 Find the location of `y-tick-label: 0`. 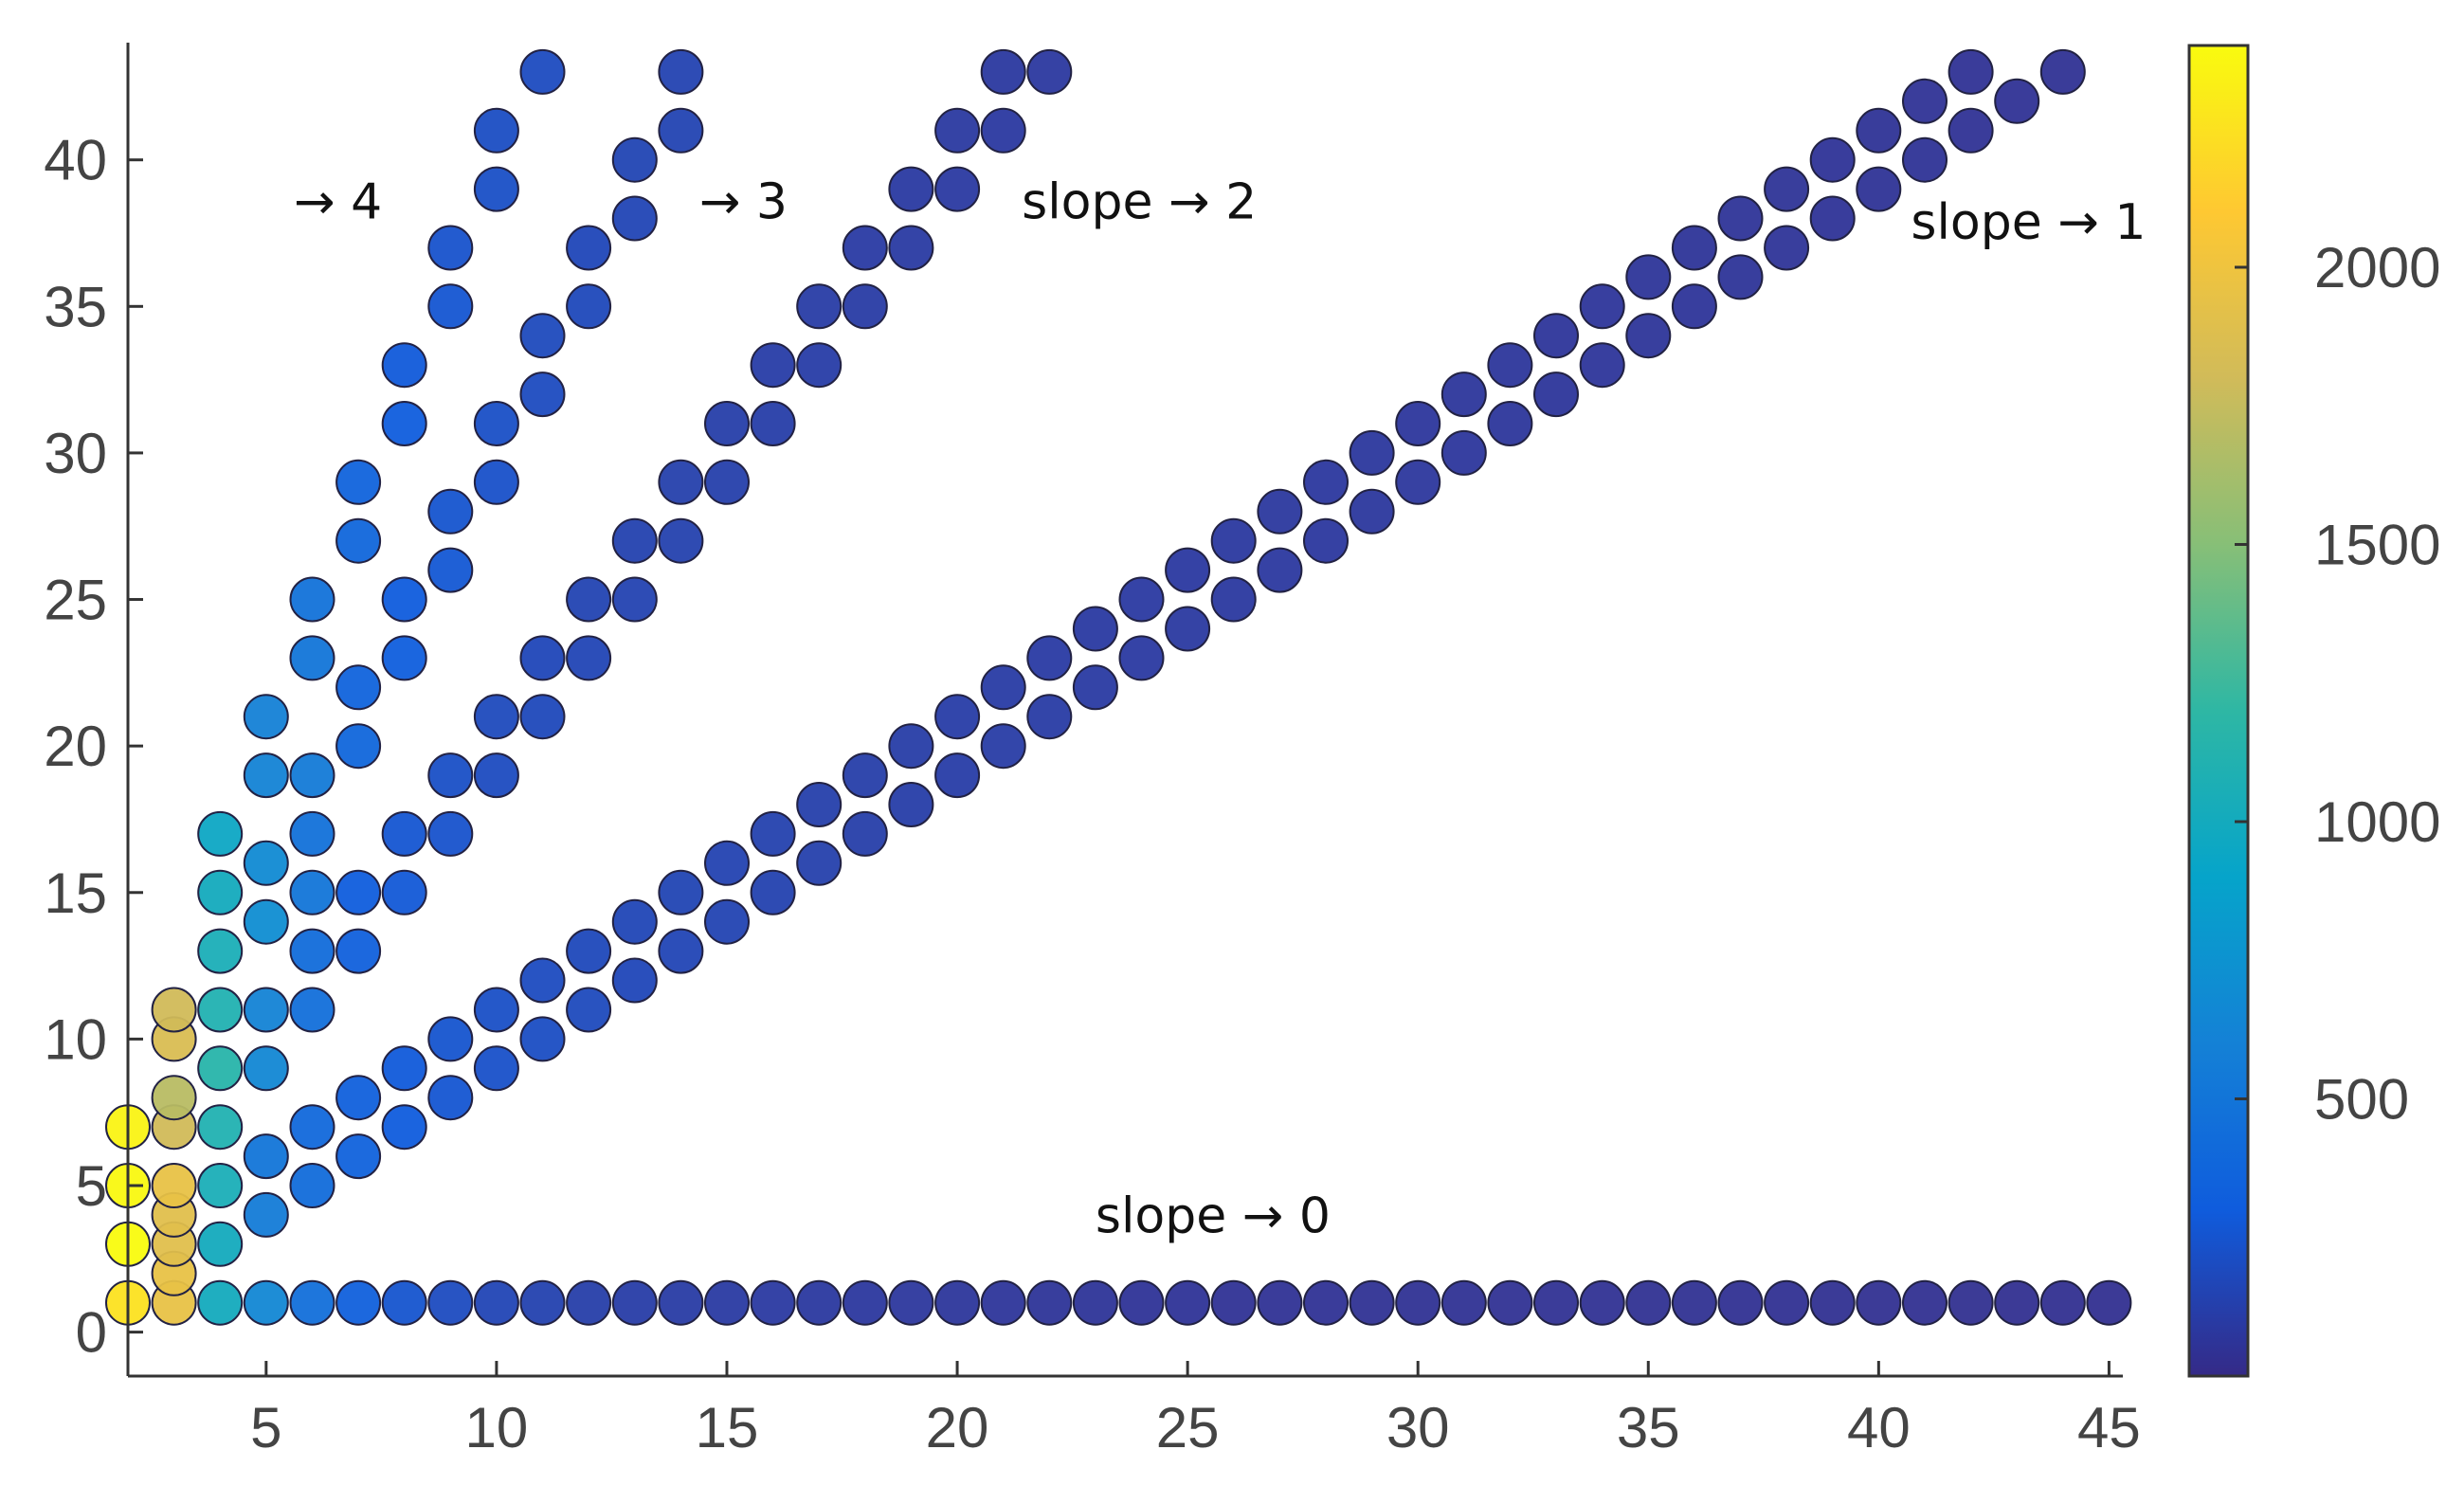

y-tick-label: 0 is located at coordinates (91, 1333).